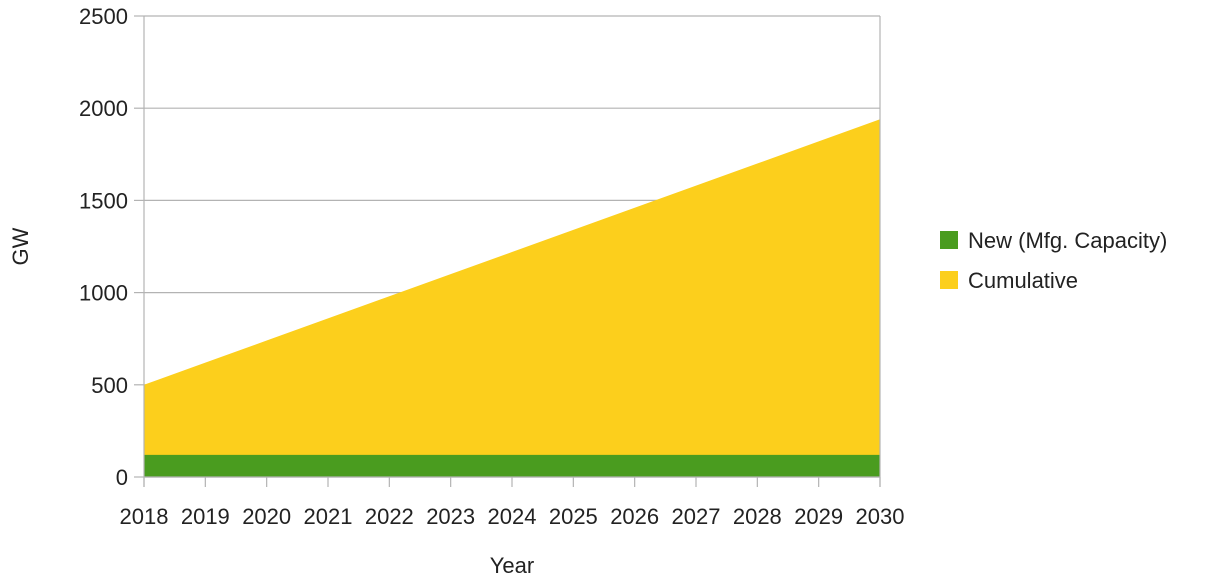  I want to click on x-tick-label-2028: 2028, so click(757, 516).